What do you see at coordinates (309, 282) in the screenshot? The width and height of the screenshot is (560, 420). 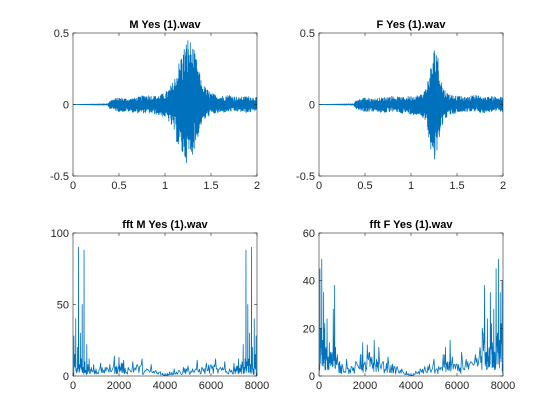 I see `chart-3-ytick-label-2: 40` at bounding box center [309, 282].